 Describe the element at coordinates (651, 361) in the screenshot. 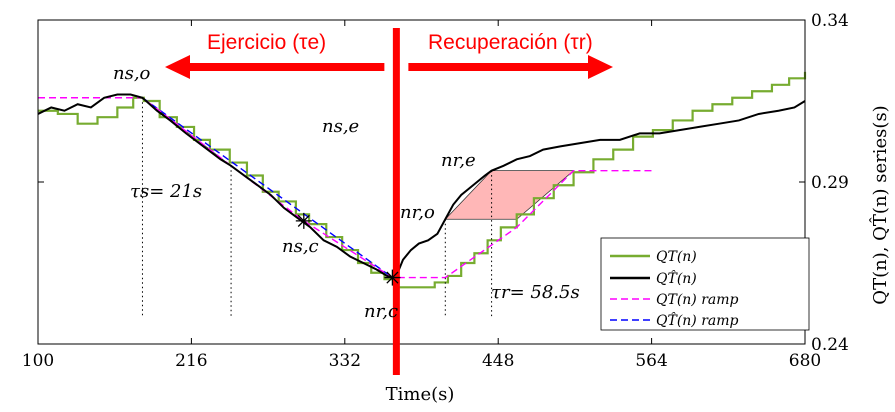

I see `x-tick-label: 564` at that location.